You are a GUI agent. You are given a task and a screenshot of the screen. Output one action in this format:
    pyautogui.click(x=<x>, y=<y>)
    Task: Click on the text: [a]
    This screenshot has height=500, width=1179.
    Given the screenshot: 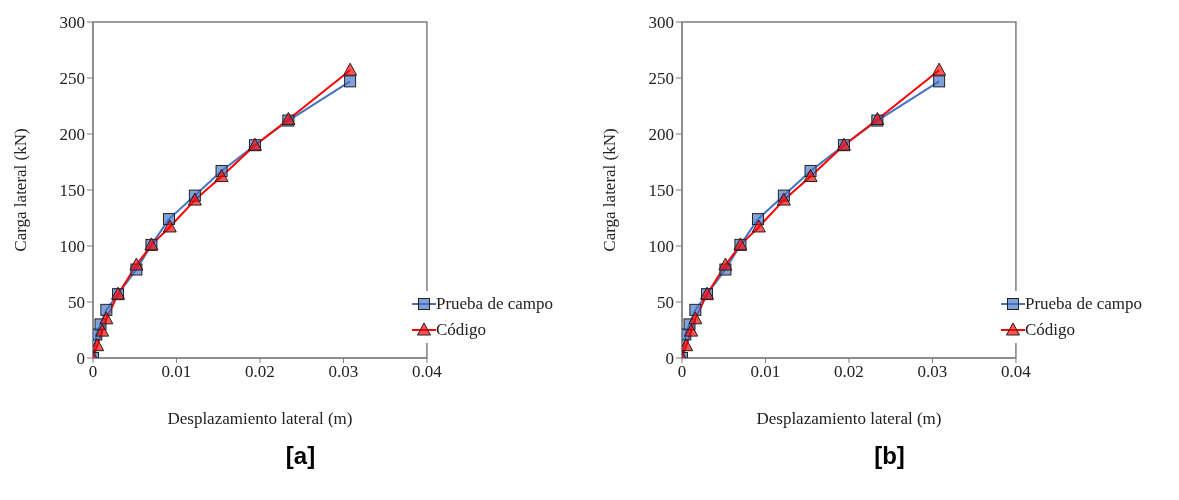 What is the action you would take?
    pyautogui.click(x=300, y=456)
    